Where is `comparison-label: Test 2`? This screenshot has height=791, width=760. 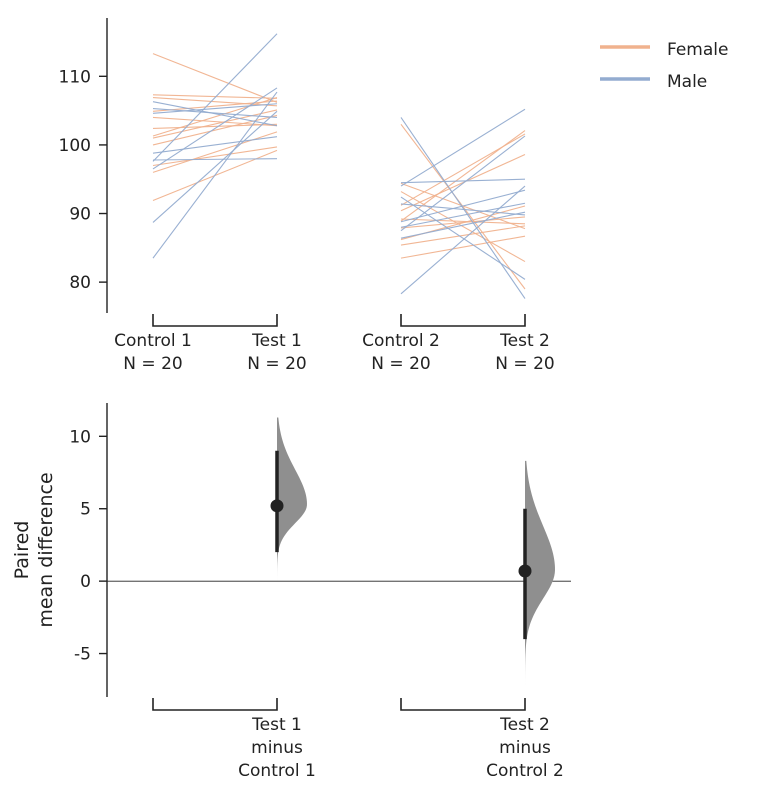
comparison-label: Test 2 is located at coordinates (524, 725).